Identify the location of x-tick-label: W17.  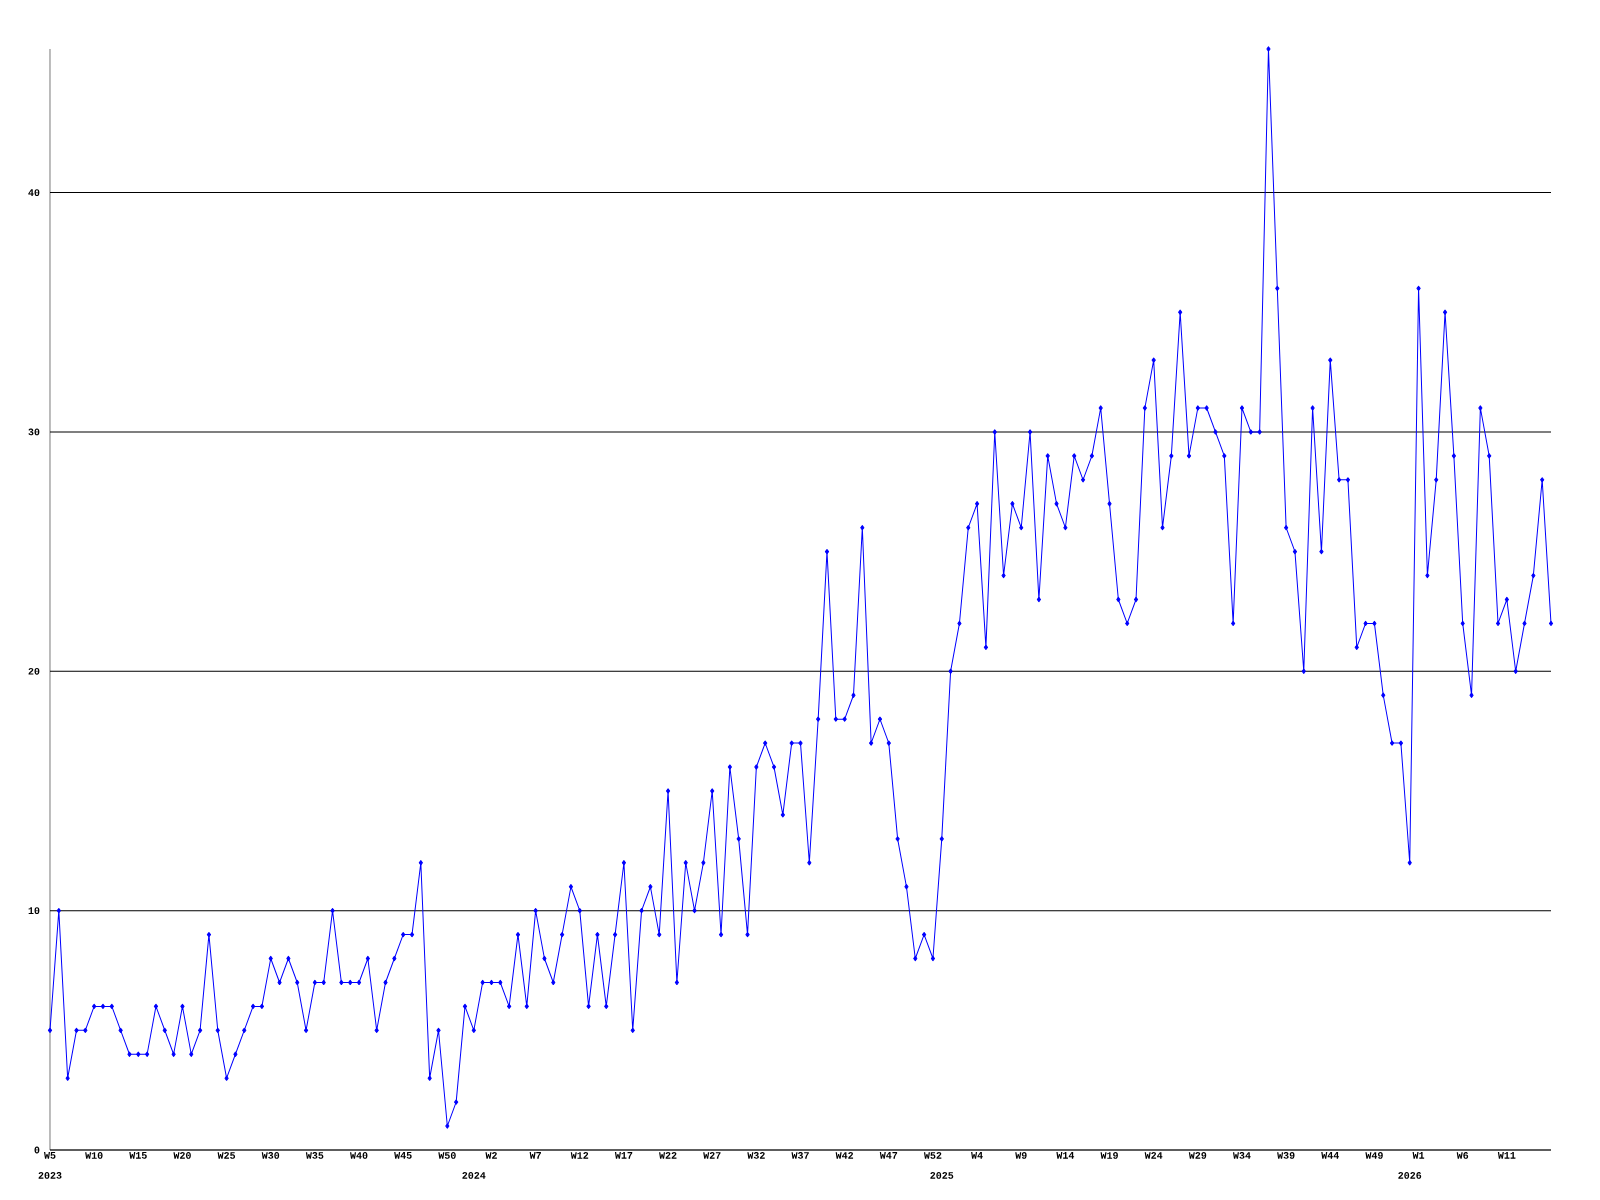
(623, 1155).